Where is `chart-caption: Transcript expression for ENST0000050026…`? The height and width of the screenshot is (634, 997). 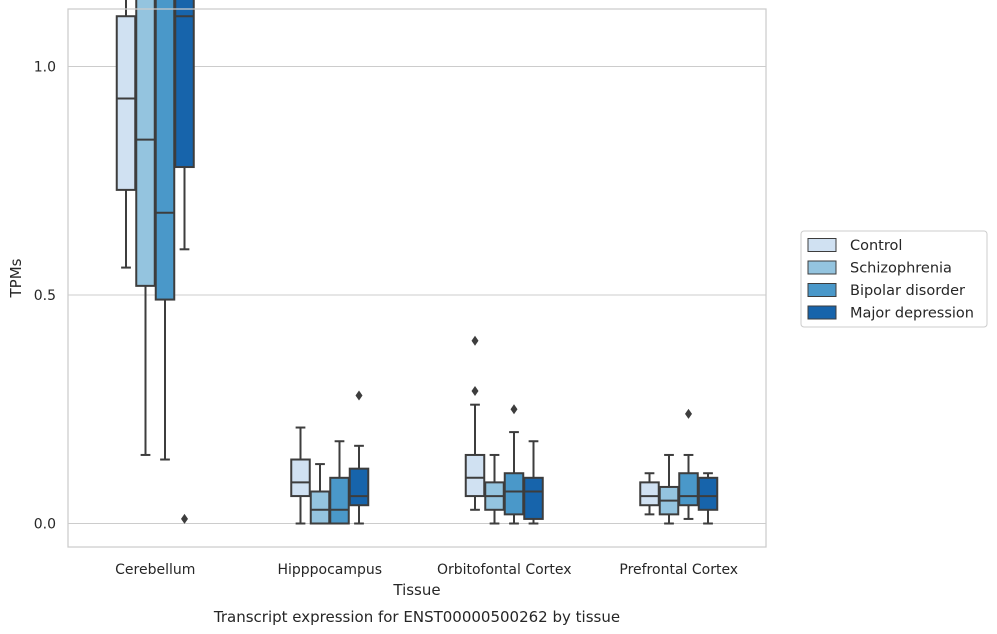 chart-caption: Transcript expression for ENST0000050026… is located at coordinates (416, 617).